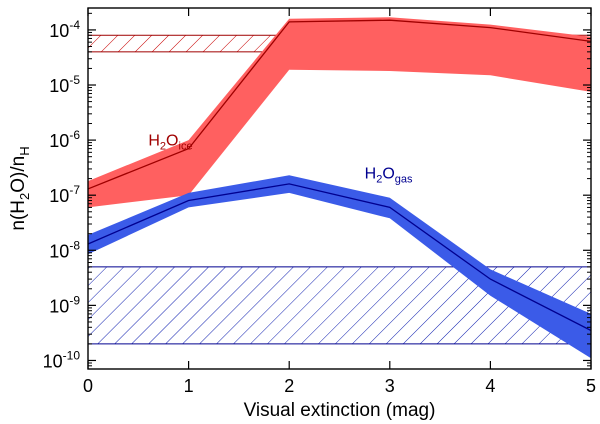 The width and height of the screenshot is (600, 424). What do you see at coordinates (490, 386) in the screenshot?
I see `x-tick-label-4: 4` at bounding box center [490, 386].